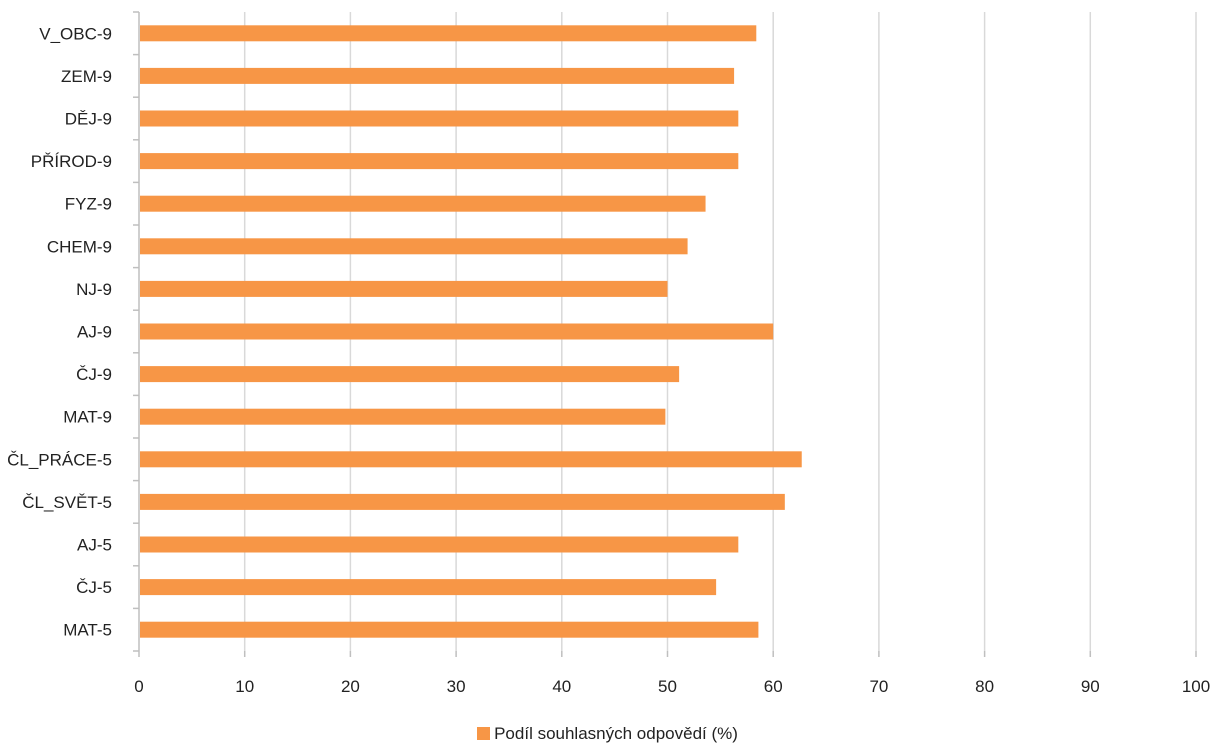  Describe the element at coordinates (138, 686) in the screenshot. I see `x-tick-label: 0` at that location.